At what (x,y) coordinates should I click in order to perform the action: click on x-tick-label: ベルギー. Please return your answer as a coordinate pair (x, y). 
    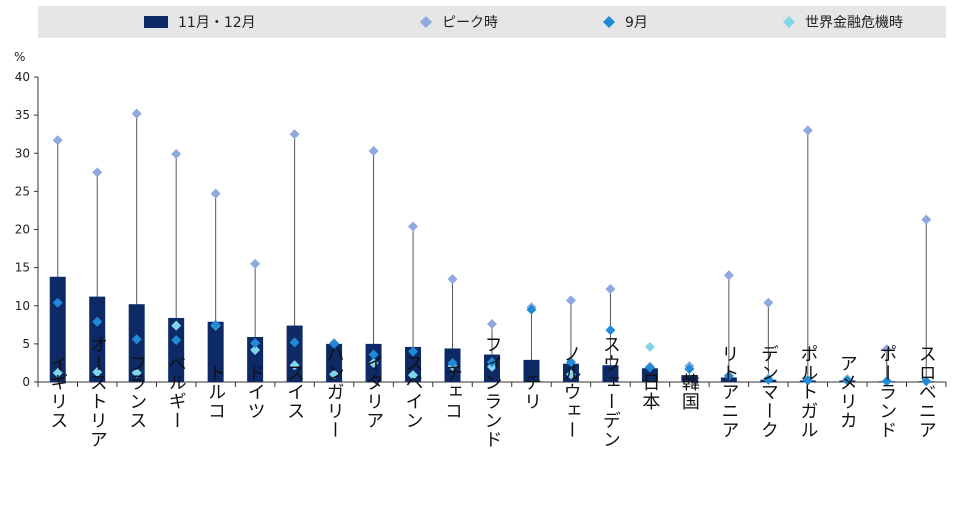
    Looking at the image, I should click on (176, 392).